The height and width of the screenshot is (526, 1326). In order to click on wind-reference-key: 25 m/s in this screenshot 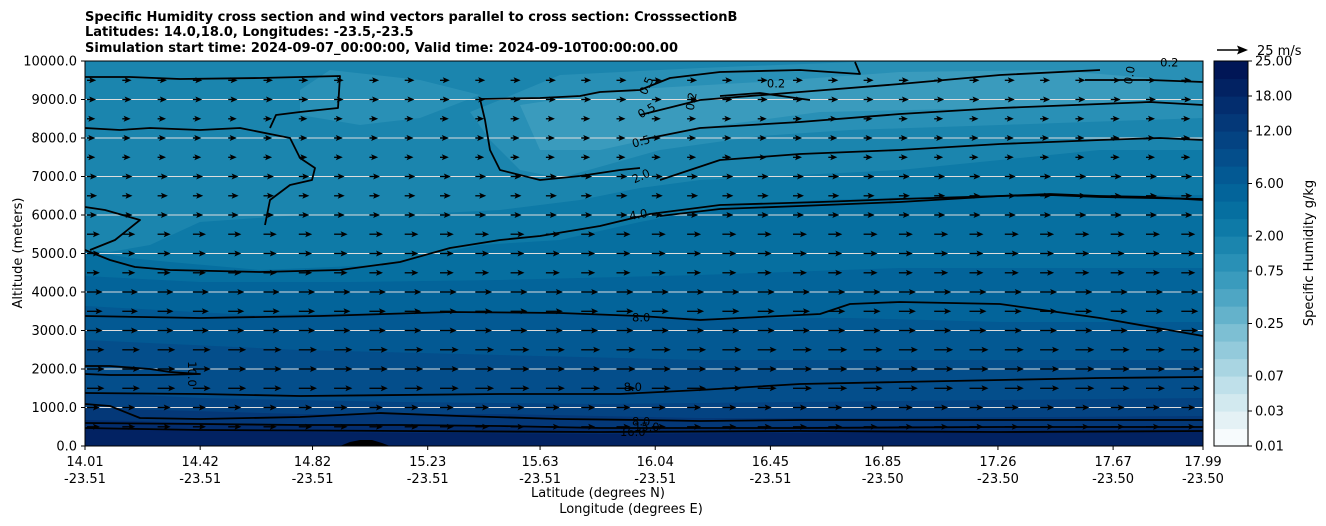, I will do `click(1259, 51)`.